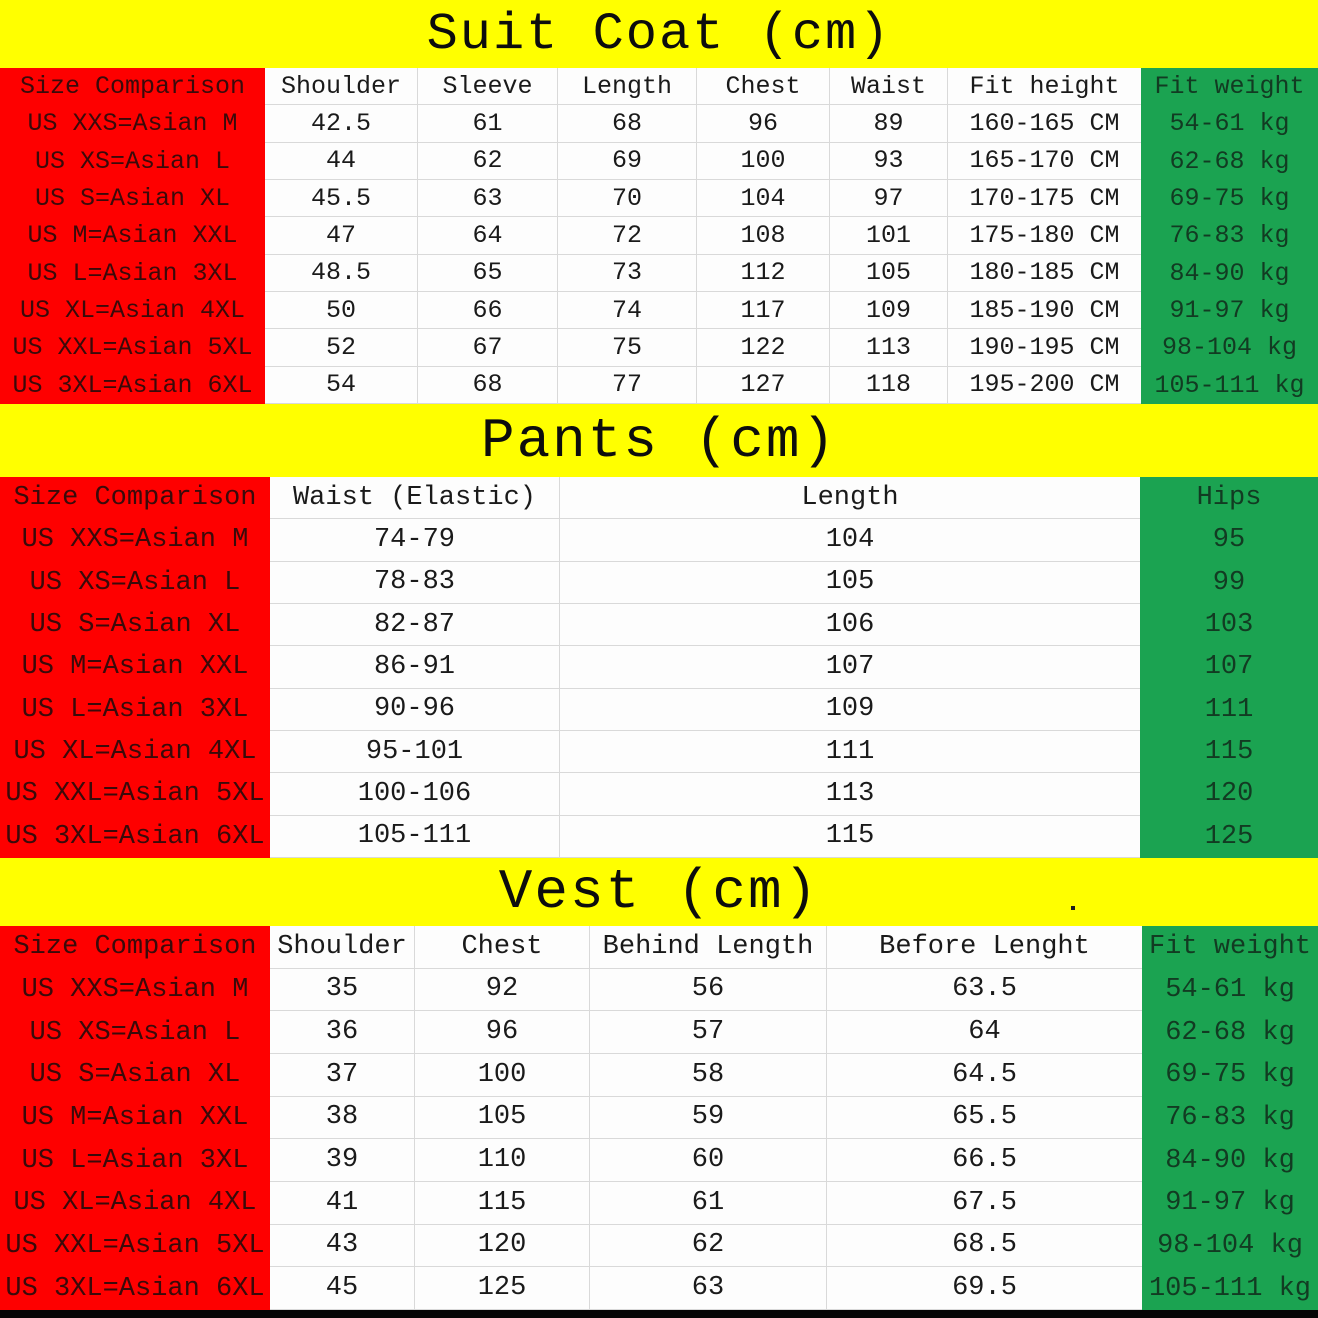  I want to click on table-cell: 180-185 CM, so click(1044, 273).